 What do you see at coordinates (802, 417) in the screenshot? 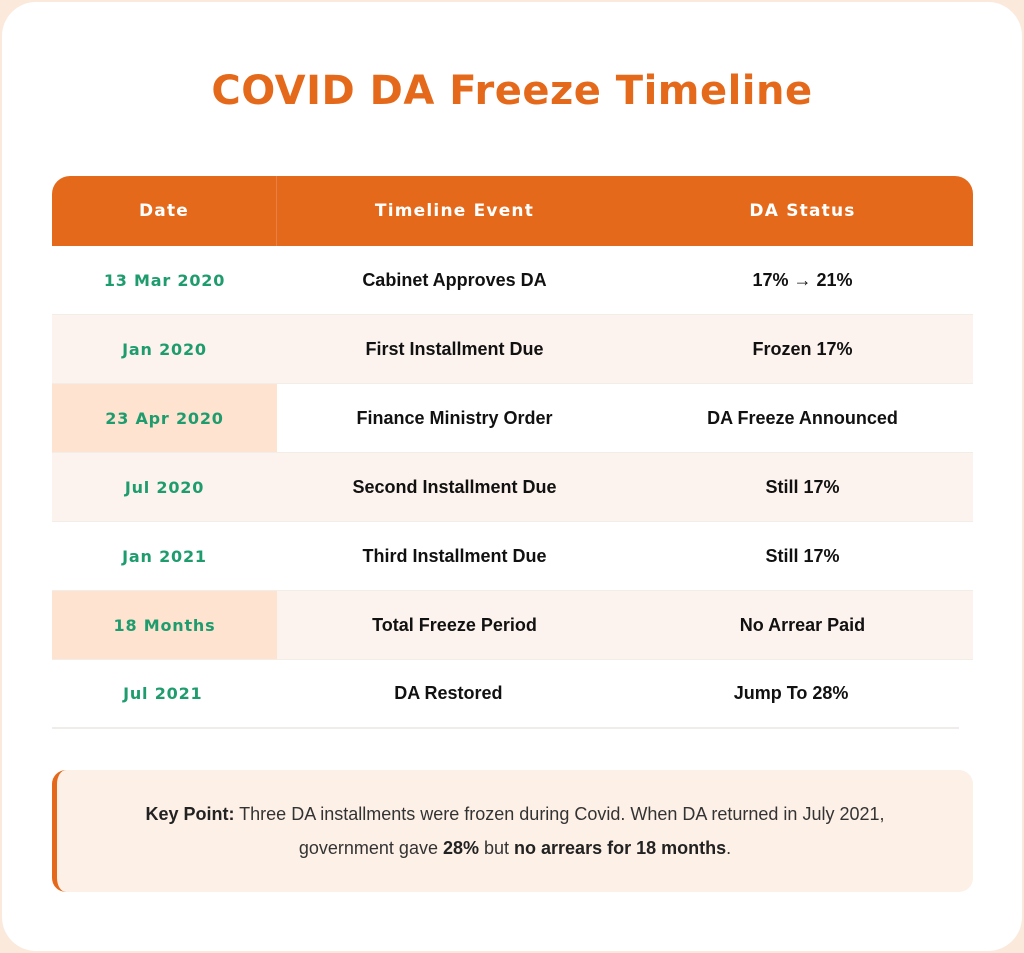
I see `cell-status: DA Freeze Announced` at bounding box center [802, 417].